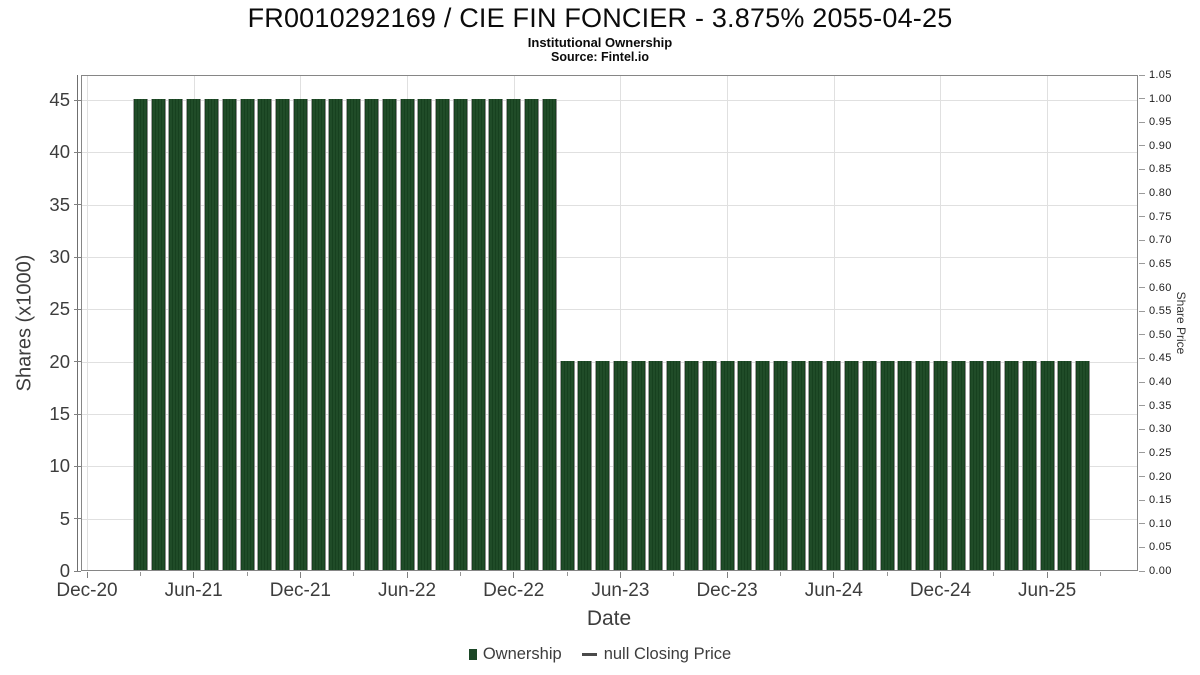 The width and height of the screenshot is (1200, 675). Describe the element at coordinates (1181, 323) in the screenshot. I see `right-axis-title-text: Share Price` at that location.